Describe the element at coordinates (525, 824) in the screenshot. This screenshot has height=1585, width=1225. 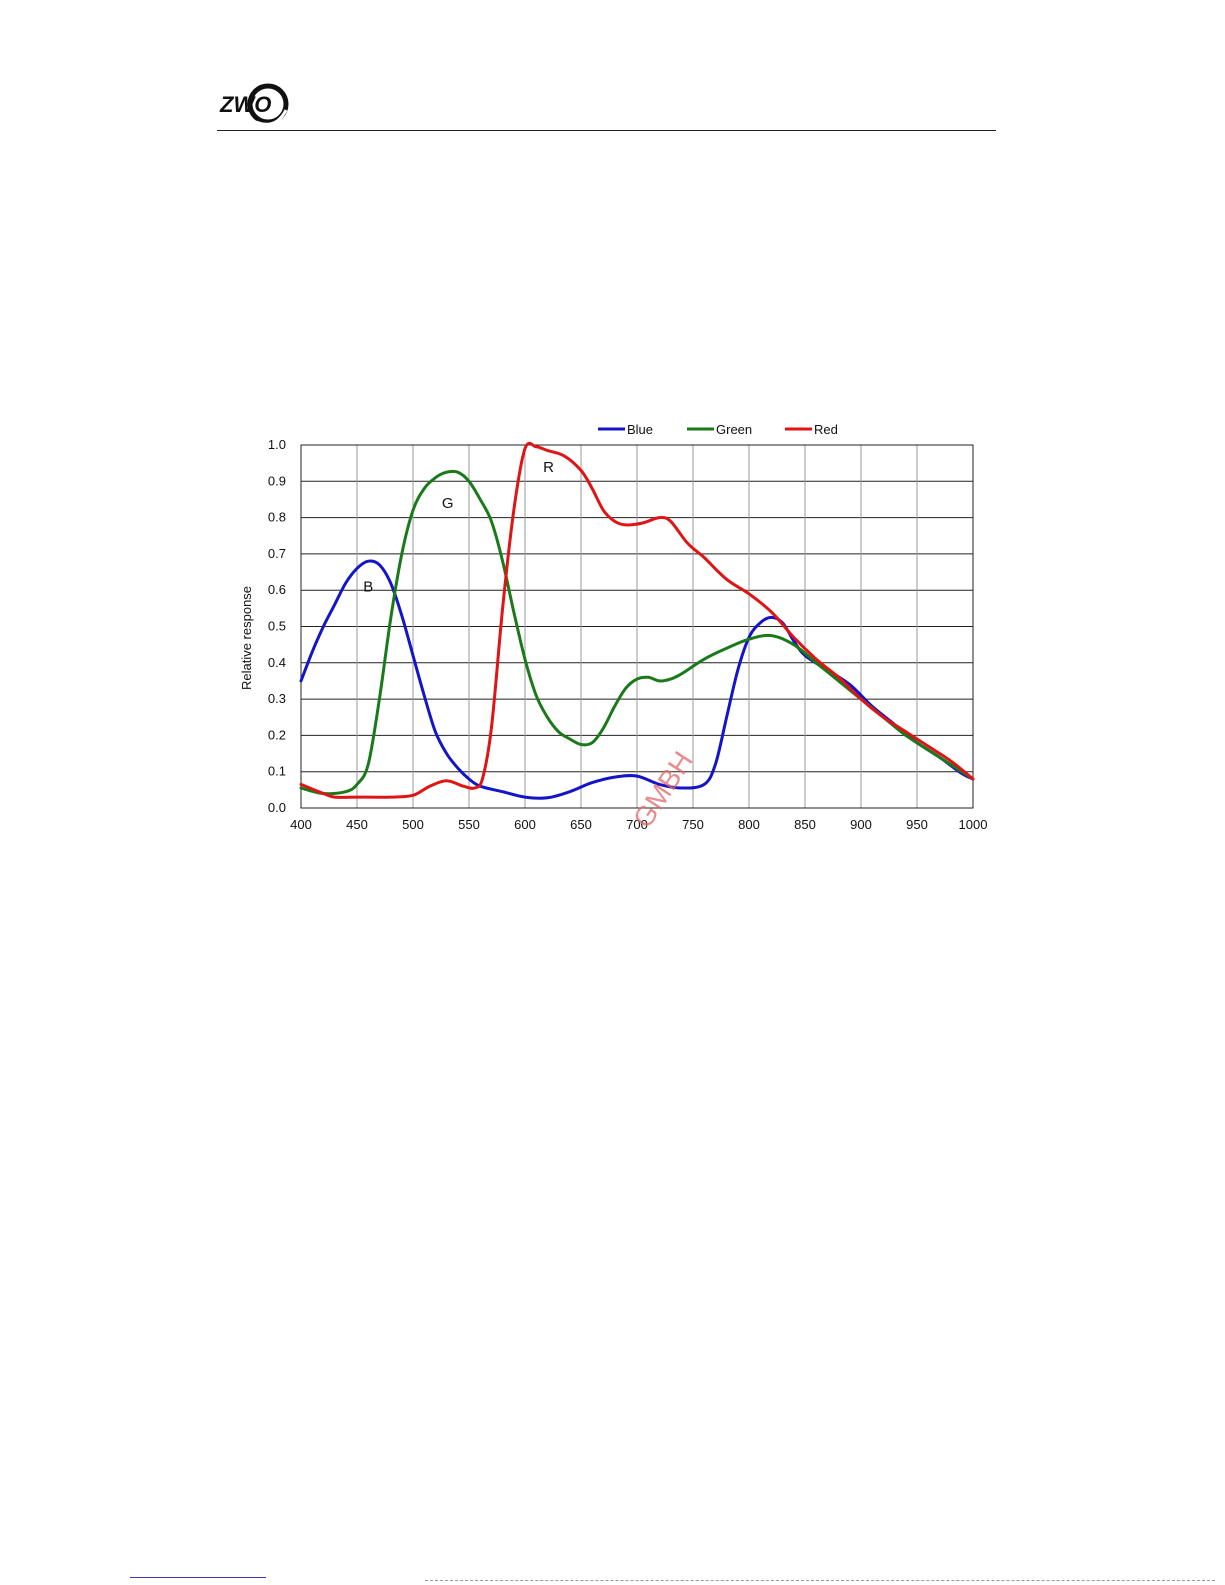
I see `x-tick-label: 600` at that location.